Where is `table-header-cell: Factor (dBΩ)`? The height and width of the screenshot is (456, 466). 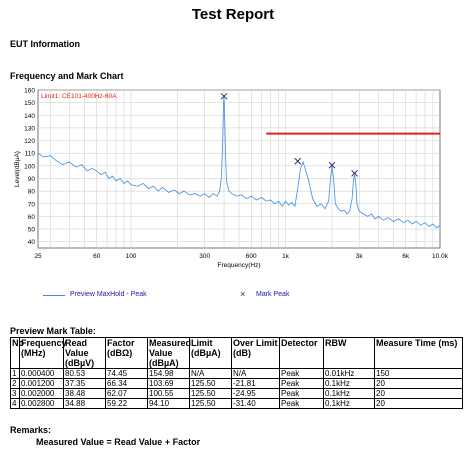
table-header-cell: Factor (dBΩ) is located at coordinates (126, 353).